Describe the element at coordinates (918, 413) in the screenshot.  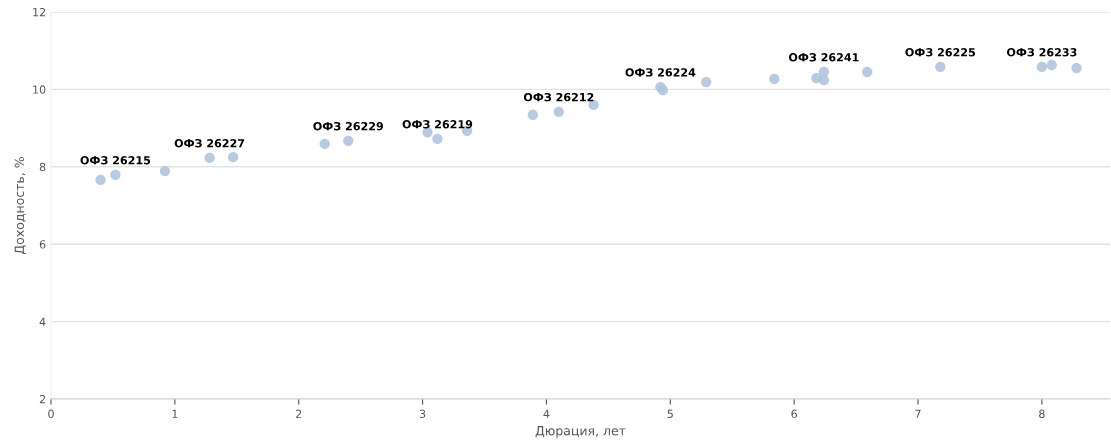
I see `x-tick-label: 7` at that location.